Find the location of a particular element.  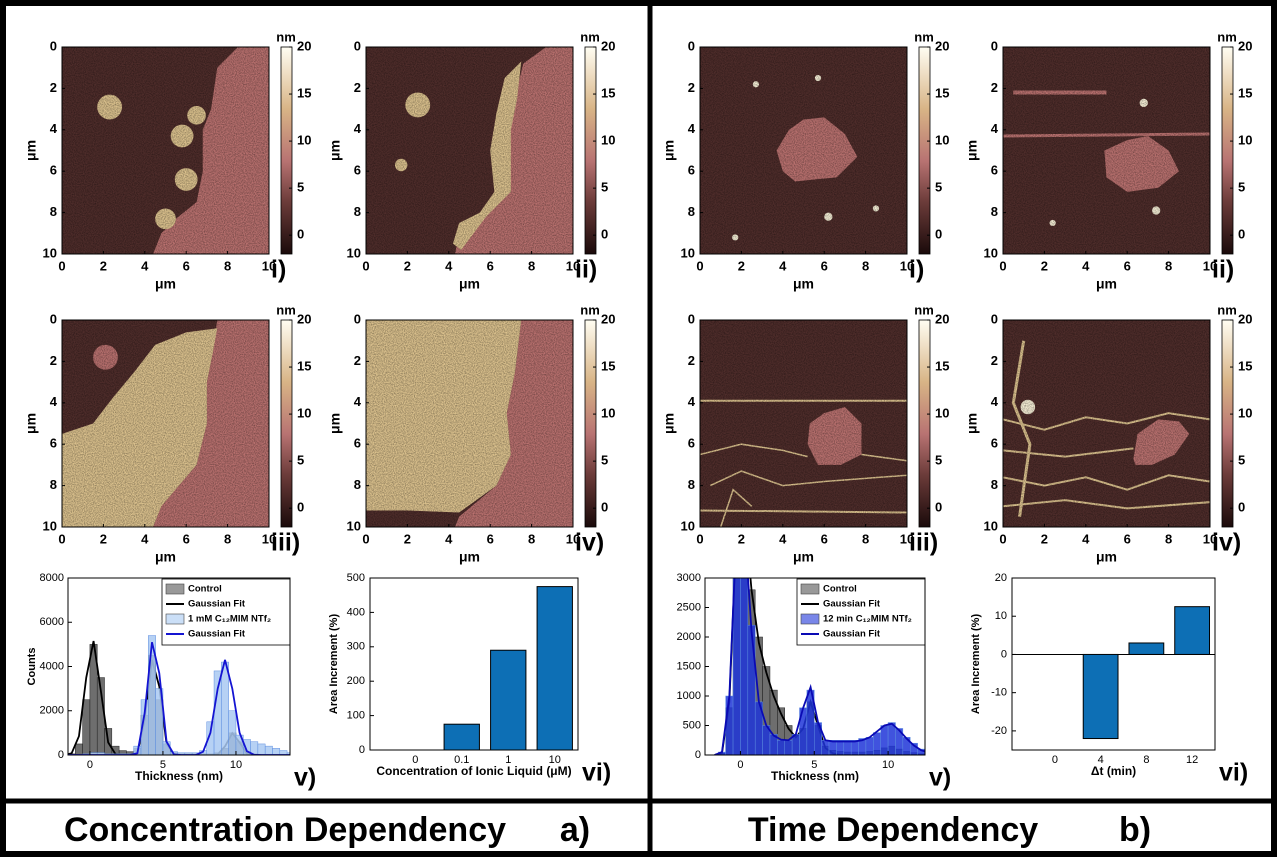

bar is located at coordinates (461, 737).